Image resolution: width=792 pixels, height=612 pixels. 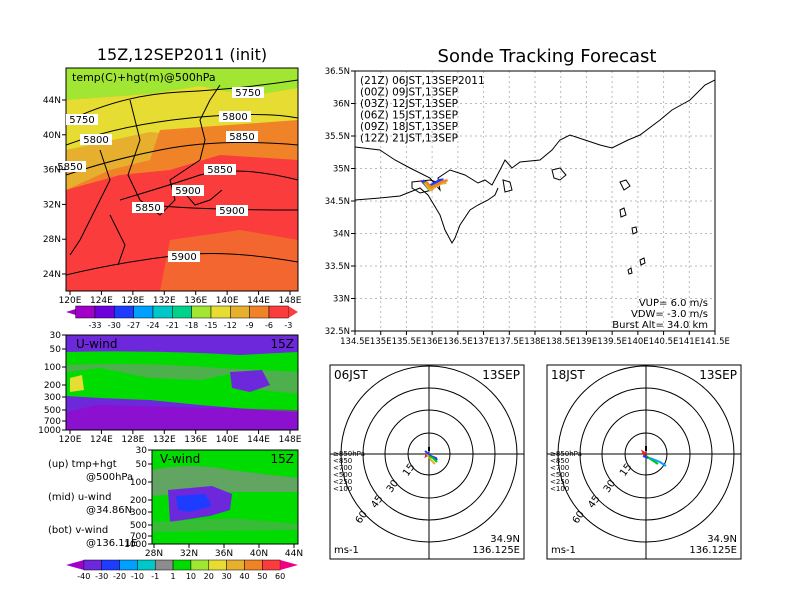 What do you see at coordinates (152, 325) in the screenshot?
I see `colorbar-tick-label: -24` at bounding box center [152, 325].